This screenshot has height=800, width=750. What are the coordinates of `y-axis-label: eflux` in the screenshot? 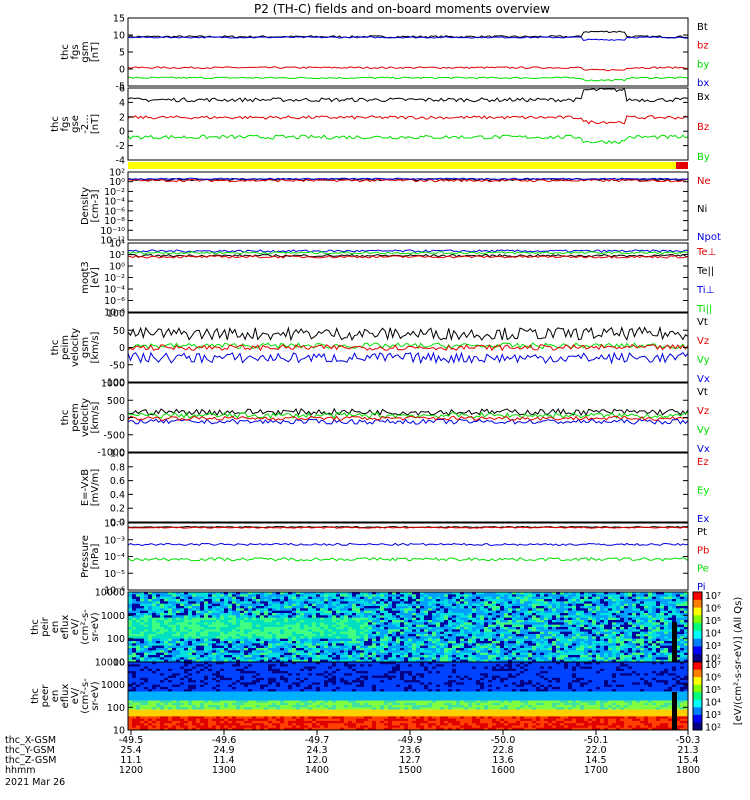 It's located at (65, 627).